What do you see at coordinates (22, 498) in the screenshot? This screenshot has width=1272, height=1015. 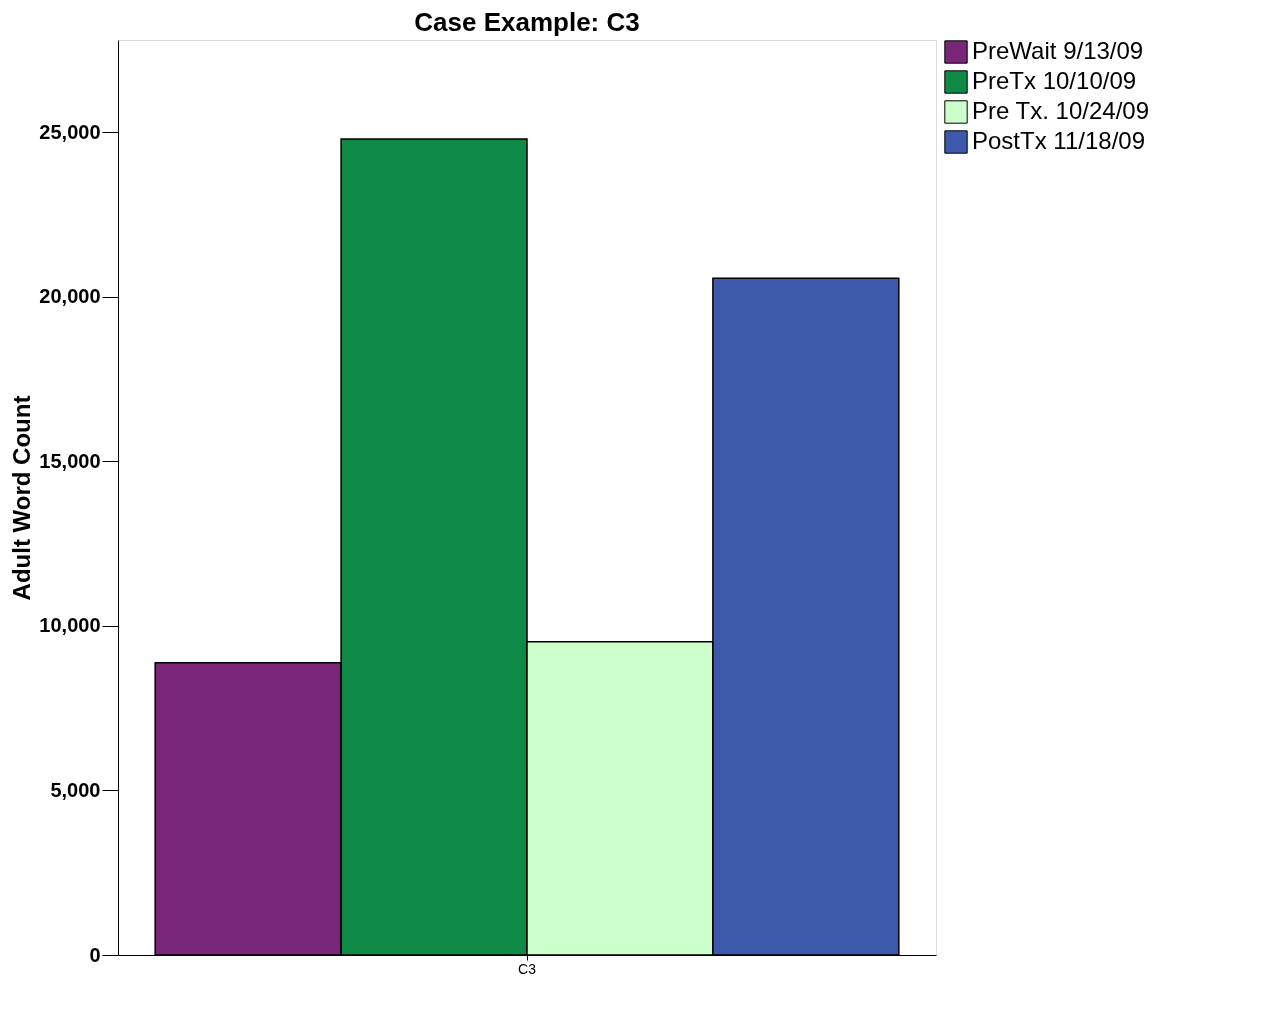 I see `y-axis-title: Adult Word Count` at bounding box center [22, 498].